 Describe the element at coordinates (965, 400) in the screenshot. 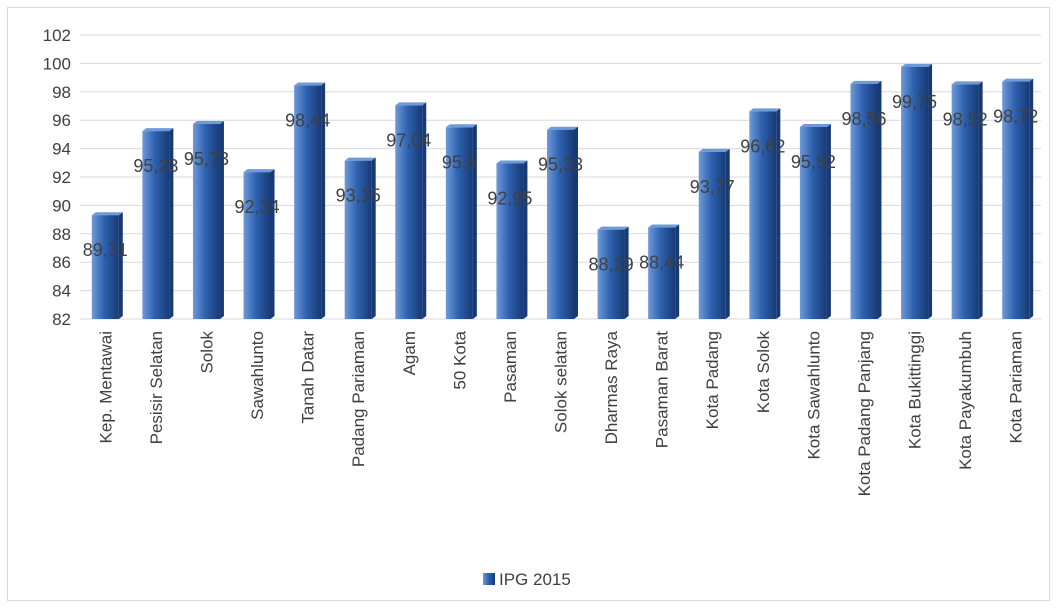

I see `x-tick-label: Kota Payakumbuh` at that location.